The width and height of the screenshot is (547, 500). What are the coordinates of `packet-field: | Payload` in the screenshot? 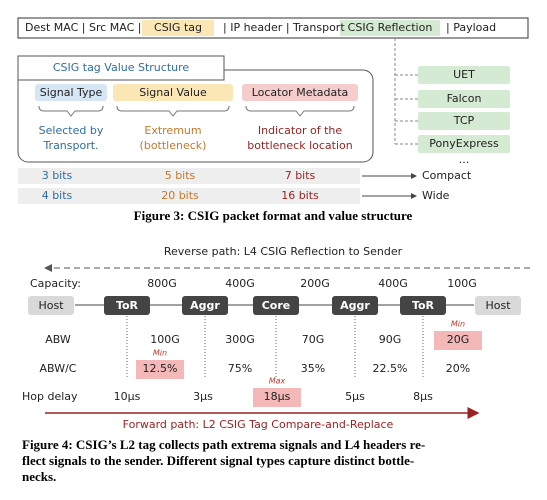 It's located at (471, 27).